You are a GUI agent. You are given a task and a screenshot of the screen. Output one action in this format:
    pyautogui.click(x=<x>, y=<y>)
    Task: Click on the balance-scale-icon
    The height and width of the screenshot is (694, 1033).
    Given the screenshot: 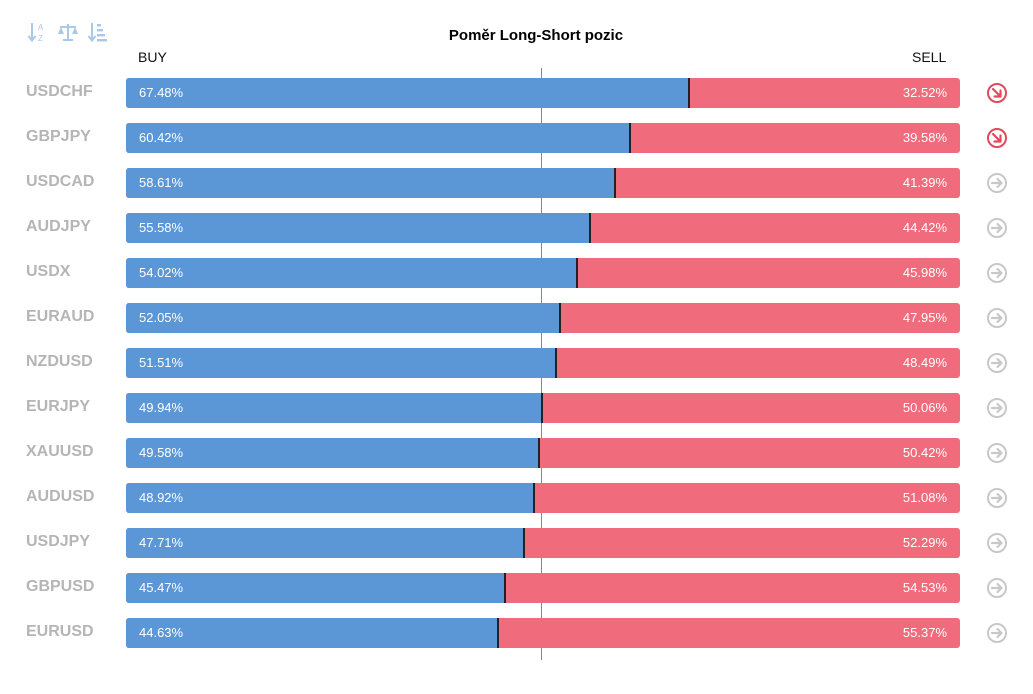 What is the action you would take?
    pyautogui.click(x=68, y=32)
    